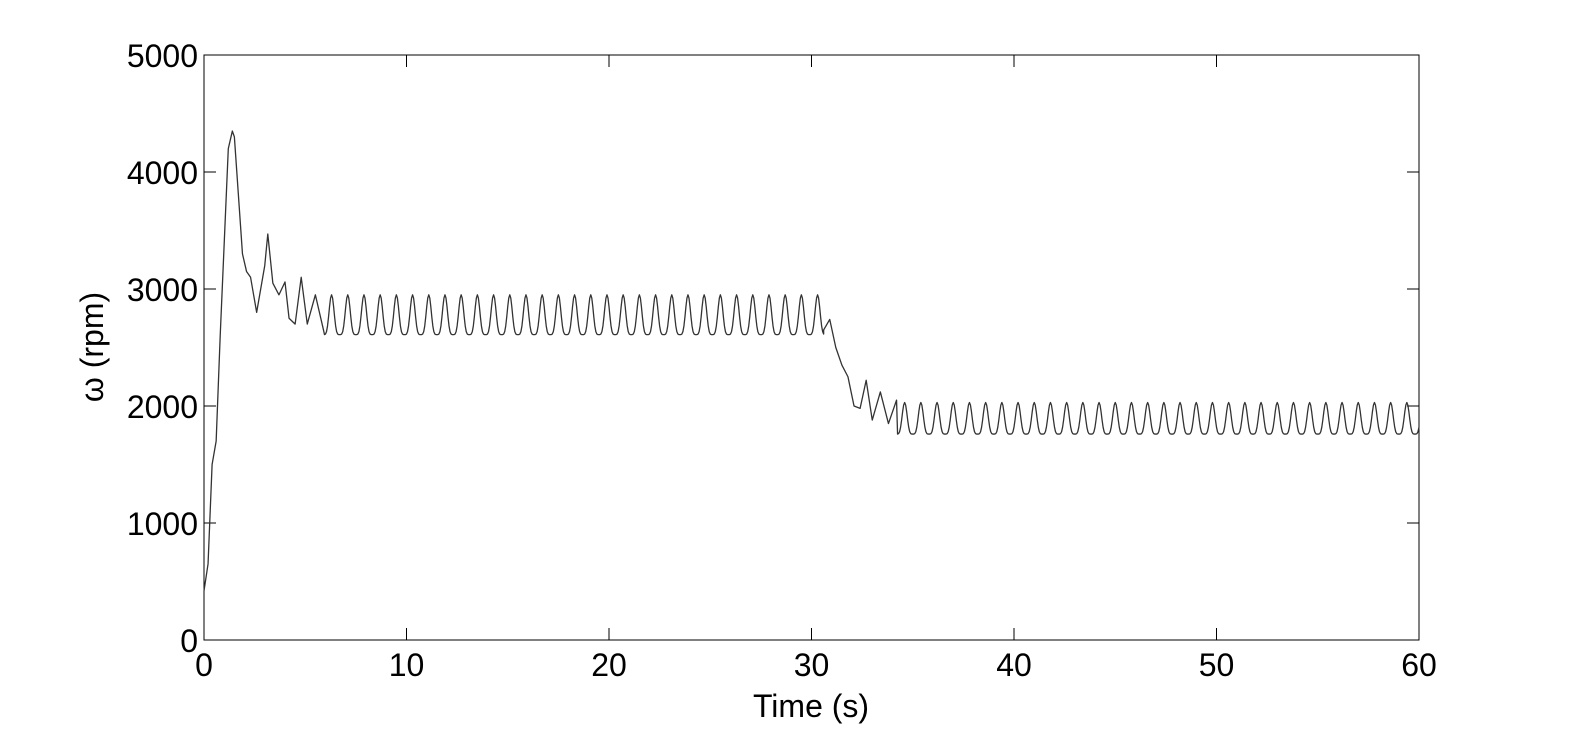 The image size is (1571, 730). I want to click on y-tick-label: 1000, so click(162, 524).